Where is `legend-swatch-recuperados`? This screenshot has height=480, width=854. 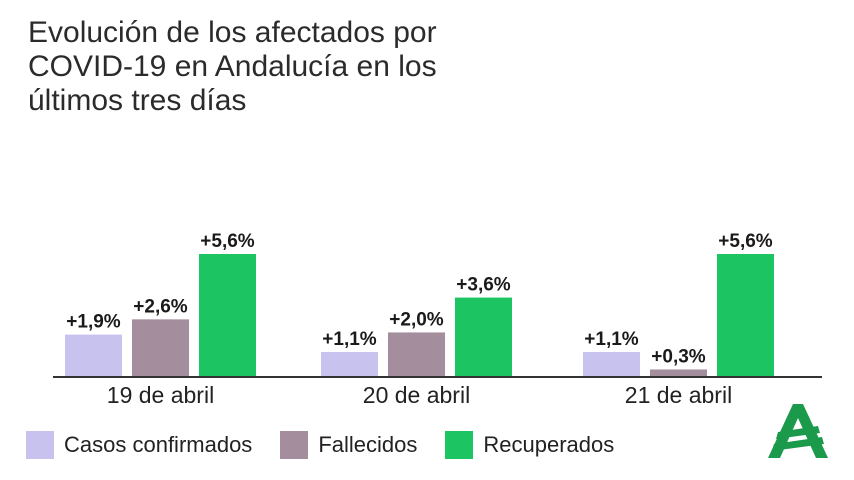
legend-swatch-recuperados is located at coordinates (459, 445).